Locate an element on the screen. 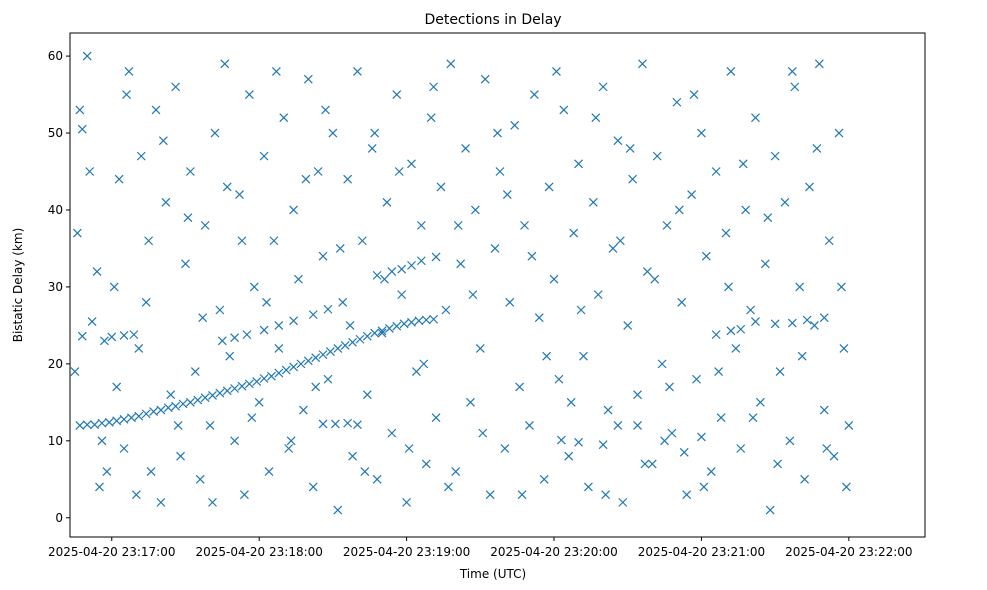  x-tick-label: 2025-04-20 23:18:00 is located at coordinates (258, 552).